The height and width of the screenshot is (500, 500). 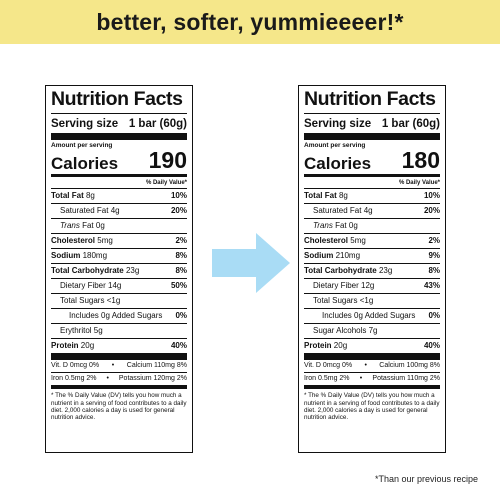 What do you see at coordinates (250, 22) in the screenshot?
I see `headline-banner: better, softer, yummieeeer!*` at bounding box center [250, 22].